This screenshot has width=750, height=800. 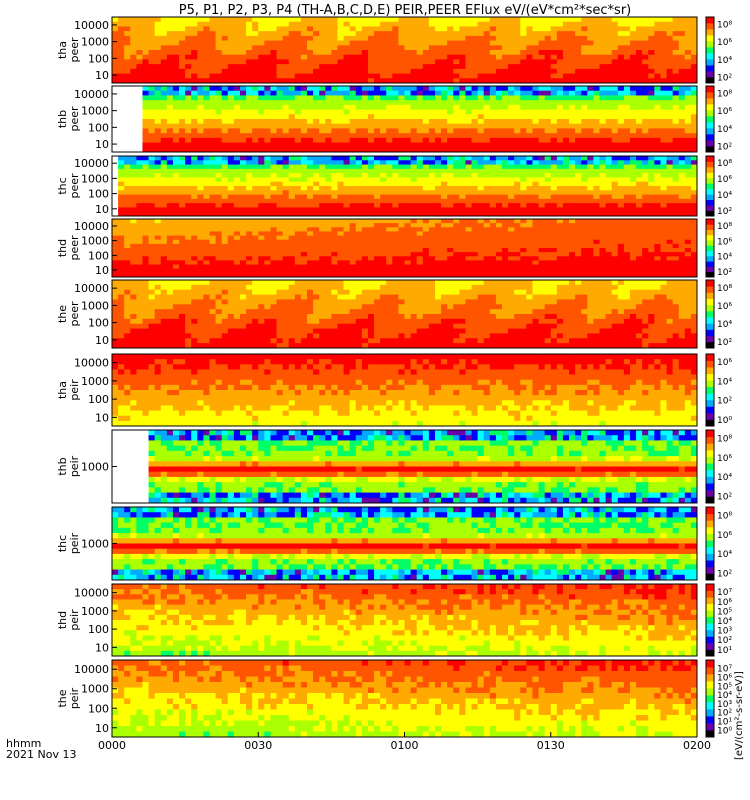 What do you see at coordinates (91, 25) in the screenshot?
I see `y-tick-label: 10000` at bounding box center [91, 25].